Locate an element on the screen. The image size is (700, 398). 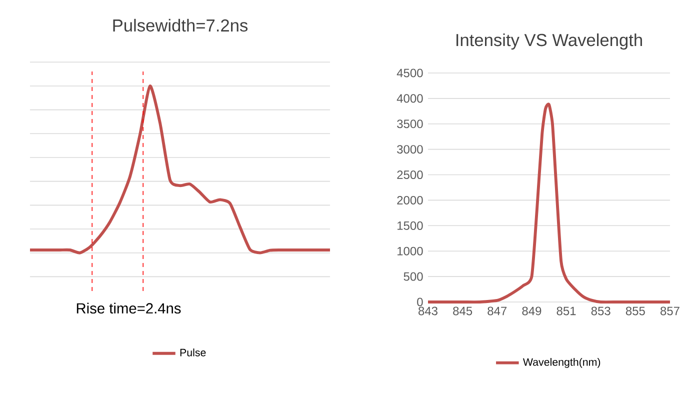
y-tick-label: 4000 is located at coordinates (409, 98).